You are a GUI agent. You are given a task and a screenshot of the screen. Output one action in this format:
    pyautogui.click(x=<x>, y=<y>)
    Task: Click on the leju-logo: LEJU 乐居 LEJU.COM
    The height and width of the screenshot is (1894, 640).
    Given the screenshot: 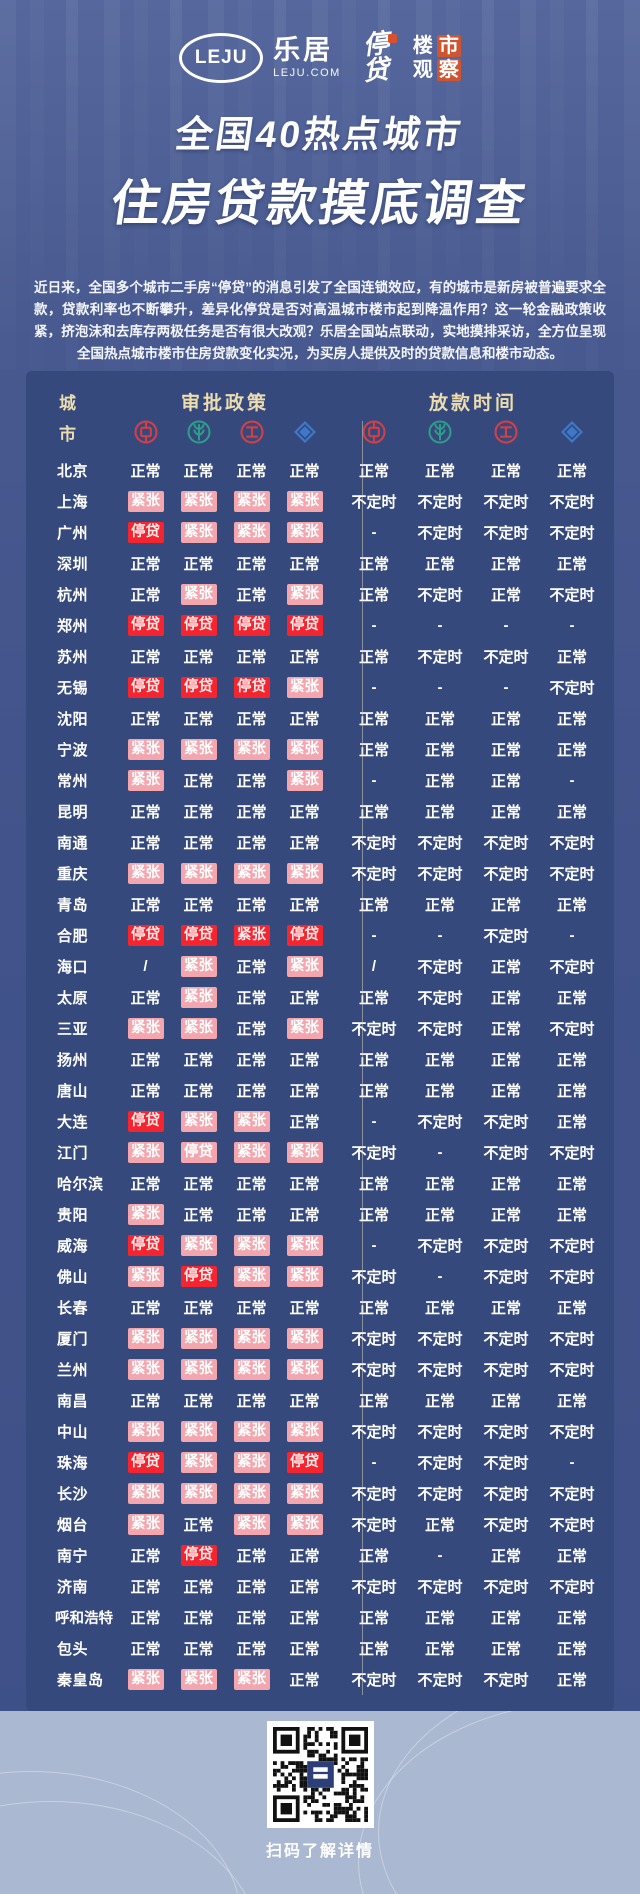 What is the action you would take?
    pyautogui.click(x=260, y=58)
    